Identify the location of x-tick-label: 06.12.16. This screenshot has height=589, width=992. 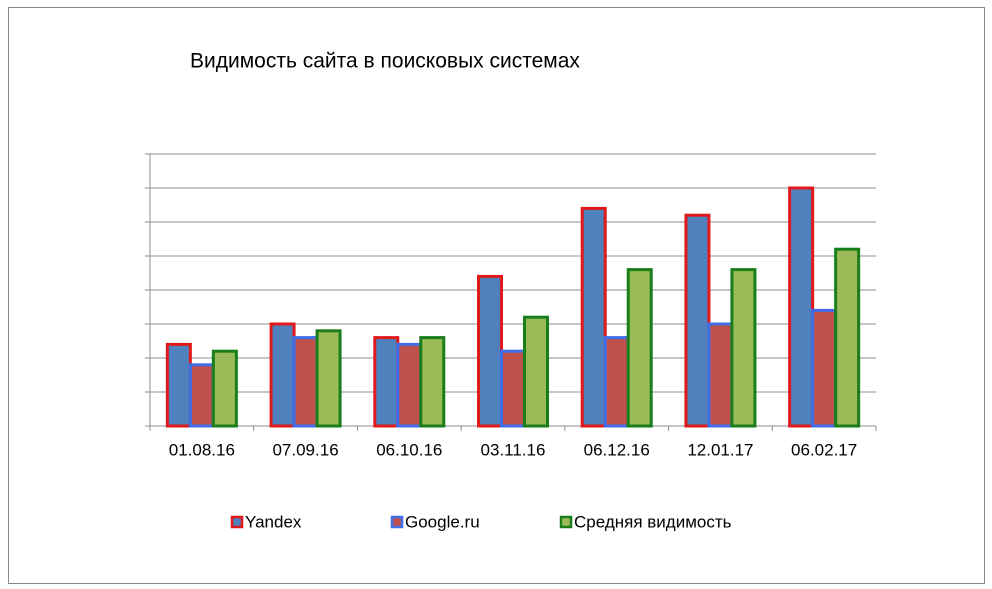
(617, 449).